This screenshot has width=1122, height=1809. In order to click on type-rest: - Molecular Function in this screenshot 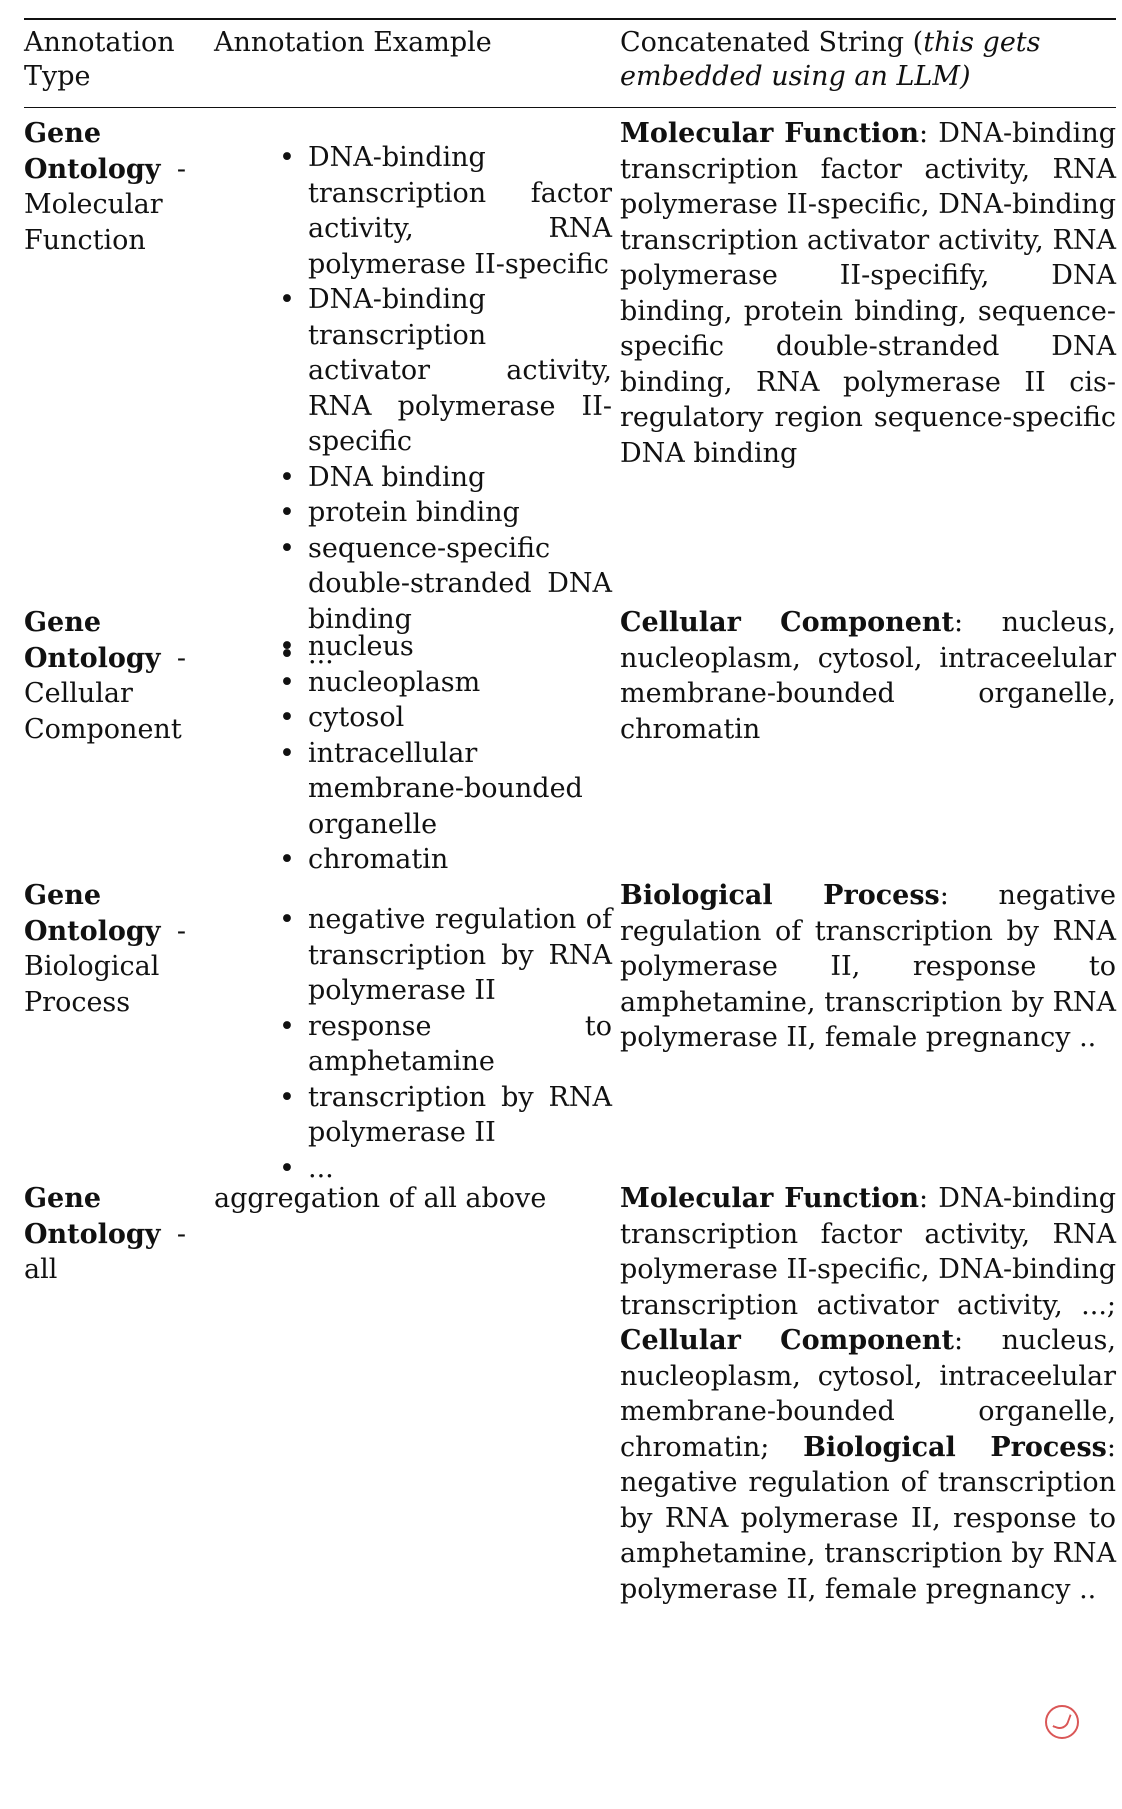, I will do `click(105, 204)`.